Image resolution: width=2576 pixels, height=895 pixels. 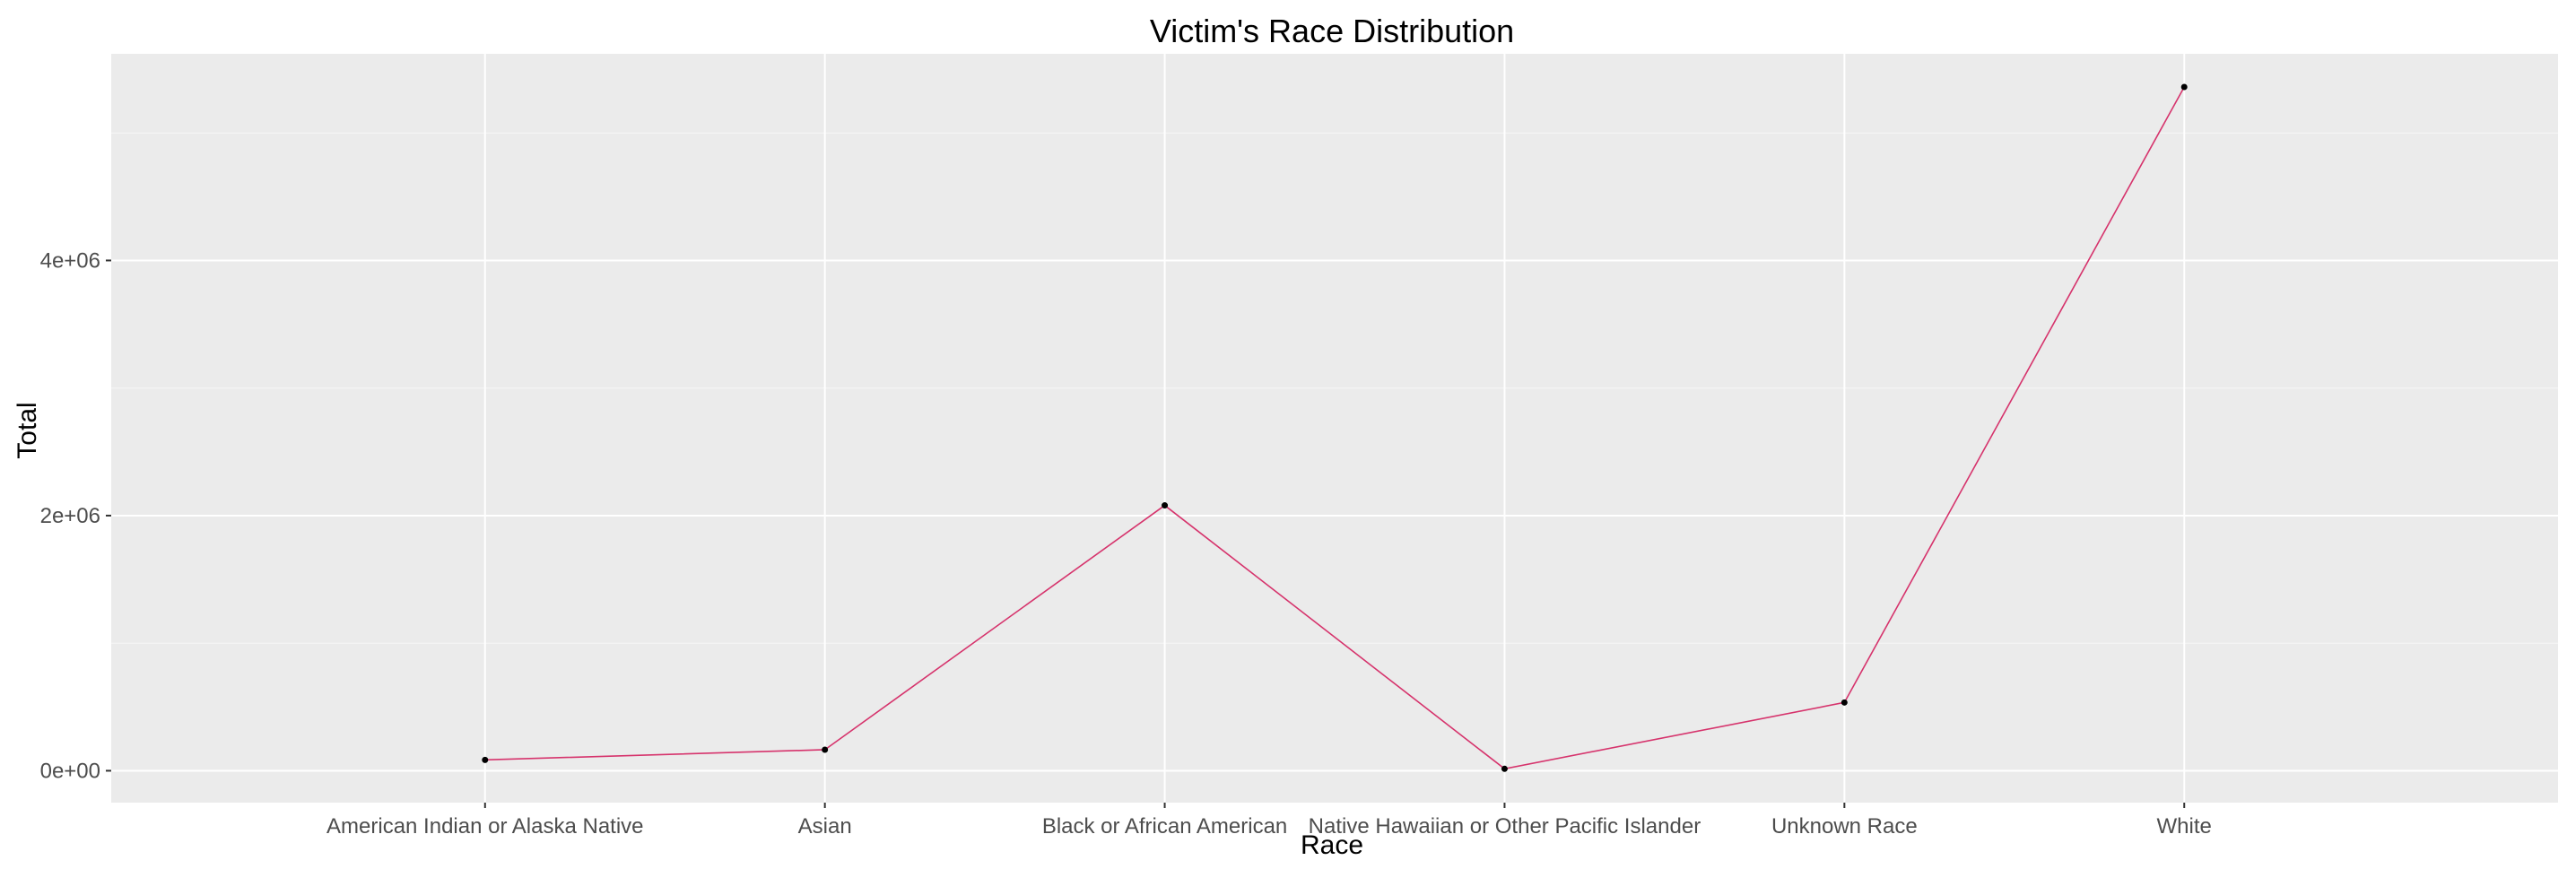 I want to click on x-tick-label: American Indian or Alaska Native, so click(x=485, y=826).